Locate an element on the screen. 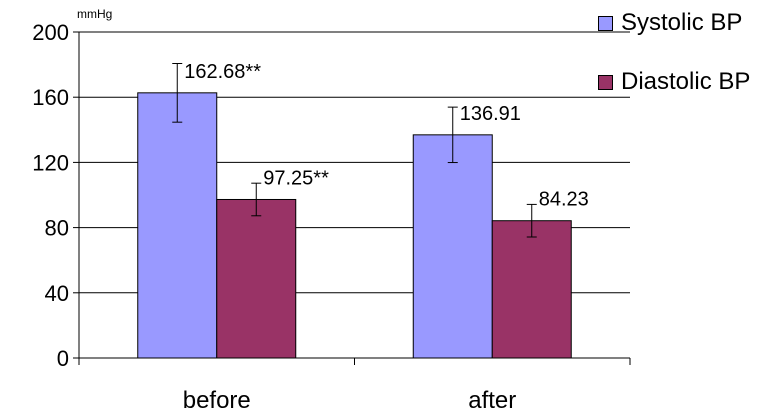 This screenshot has height=419, width=772. legend-swatch-diastolic is located at coordinates (605, 82).